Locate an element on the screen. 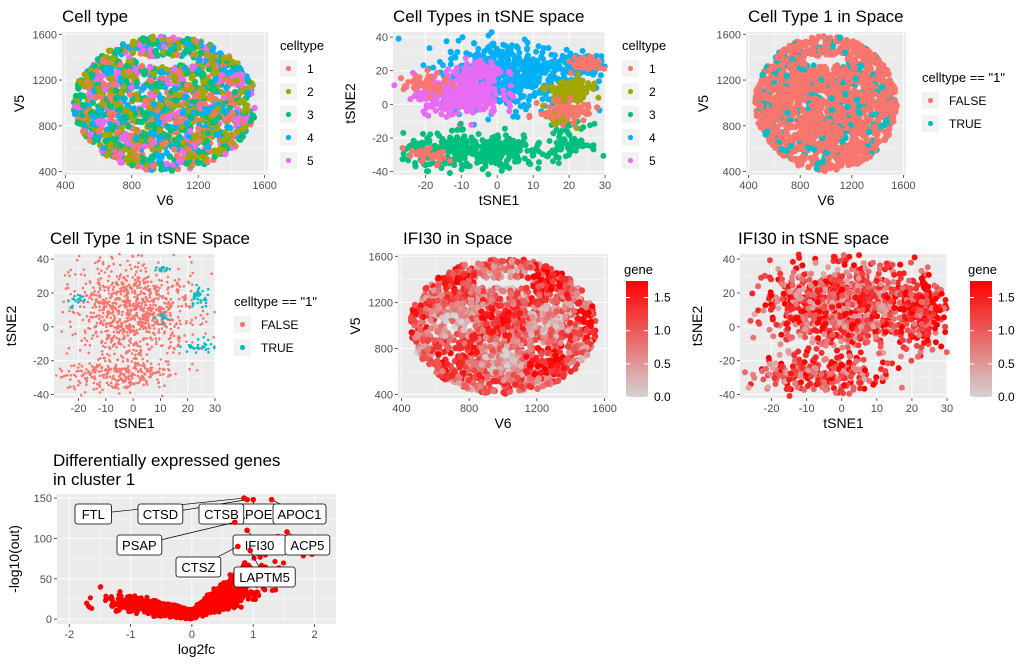  x-axis-title: V6 is located at coordinates (164, 200).